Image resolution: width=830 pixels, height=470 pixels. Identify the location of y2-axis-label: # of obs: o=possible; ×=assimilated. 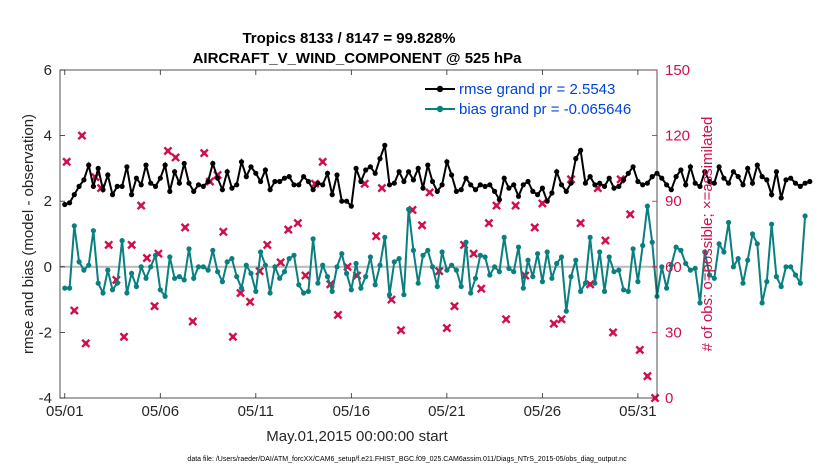
(707, 234).